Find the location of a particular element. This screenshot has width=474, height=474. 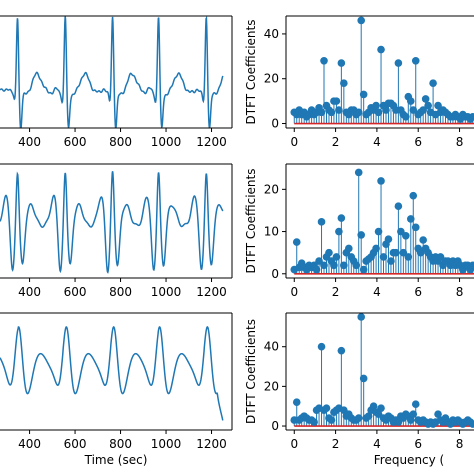

ecg-time-panel-1: 400 600 800 1000 1200 is located at coordinates (116, 82).